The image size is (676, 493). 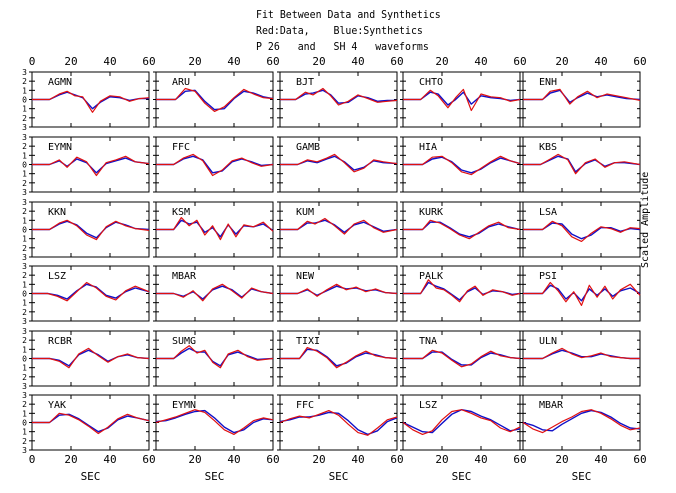 I want to click on data-trace-lsz-sh, so click(x=461, y=422).